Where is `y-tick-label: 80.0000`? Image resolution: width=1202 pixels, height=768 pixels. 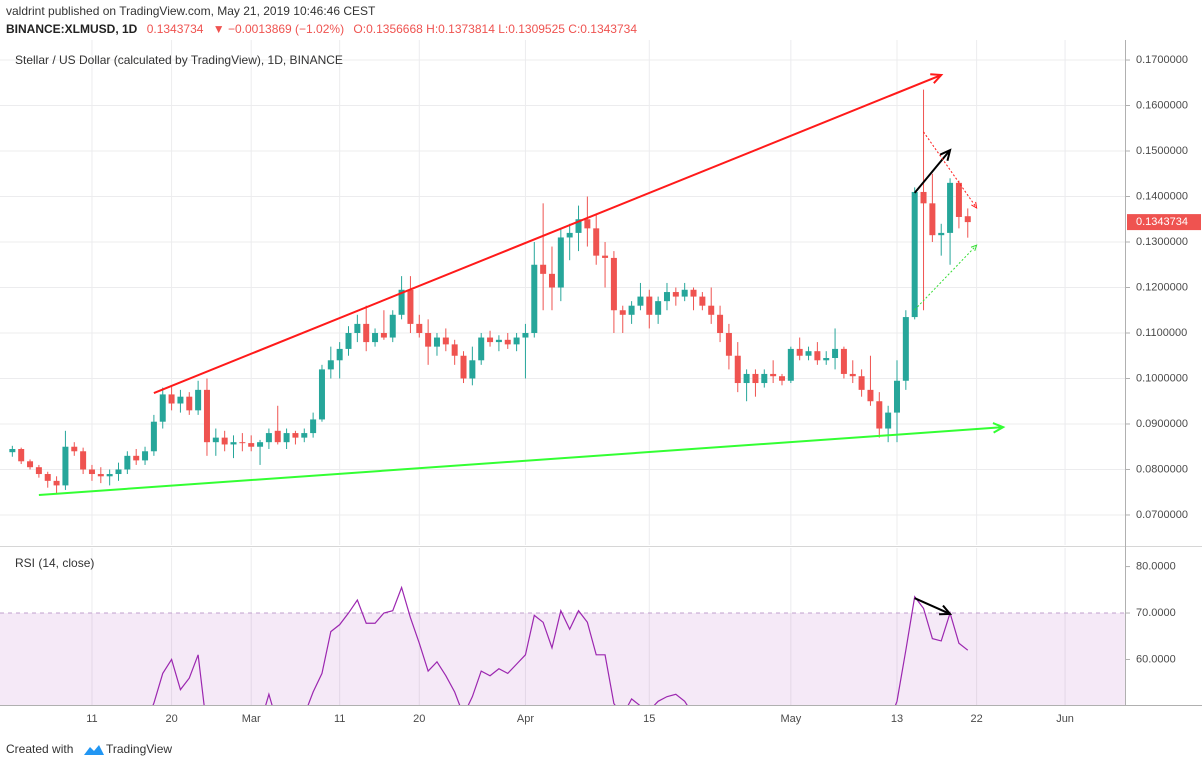
y-tick-label: 80.0000 is located at coordinates (1156, 566).